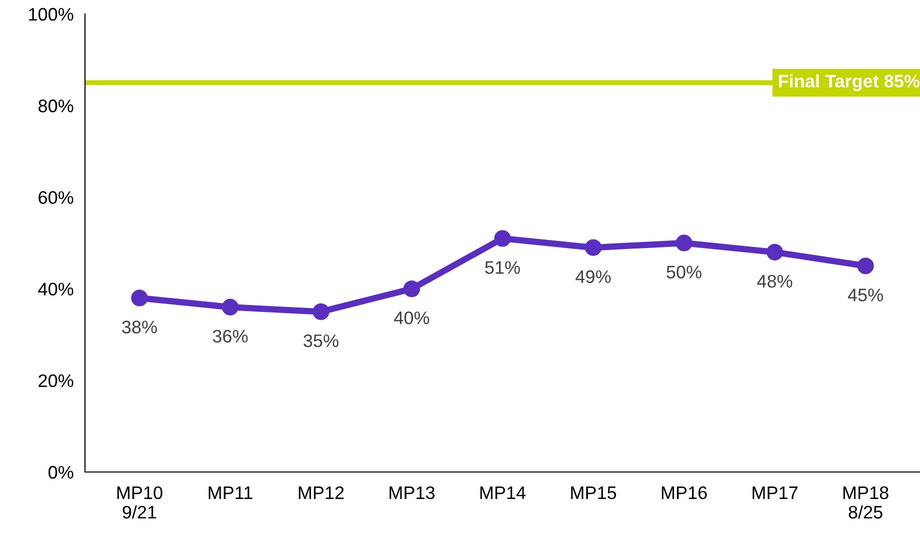 This screenshot has width=920, height=546. What do you see at coordinates (61, 472) in the screenshot?
I see `y-tick-label: 0%` at bounding box center [61, 472].